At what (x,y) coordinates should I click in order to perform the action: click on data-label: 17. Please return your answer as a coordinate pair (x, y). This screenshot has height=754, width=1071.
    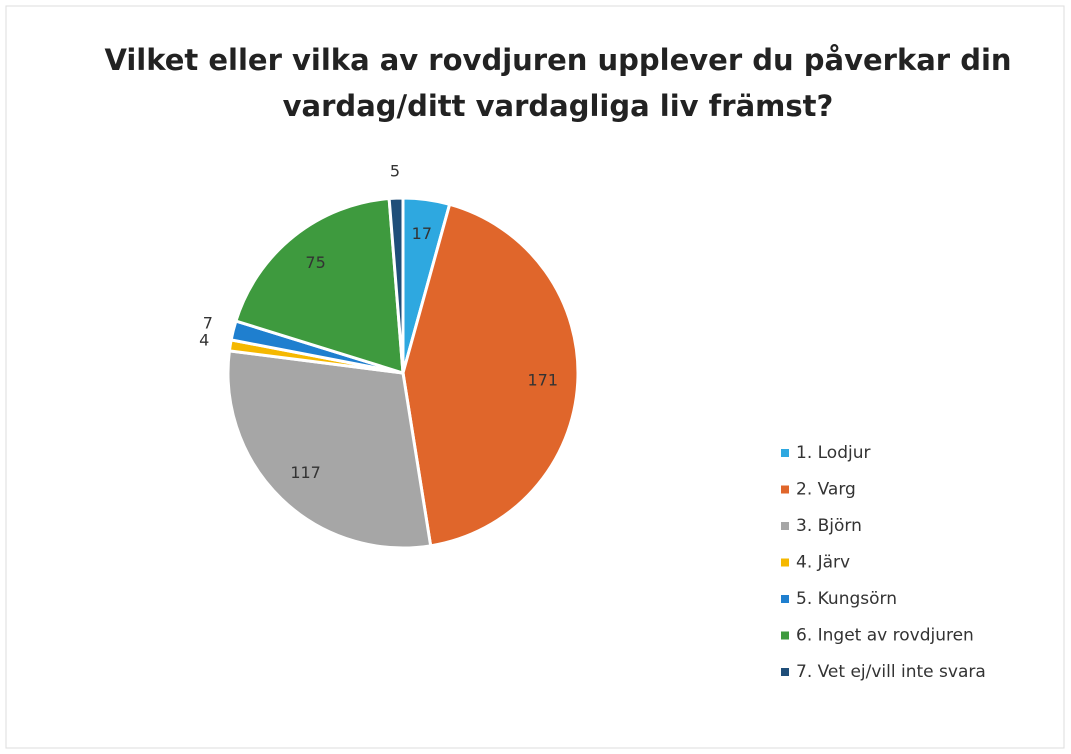
    Looking at the image, I should click on (422, 233).